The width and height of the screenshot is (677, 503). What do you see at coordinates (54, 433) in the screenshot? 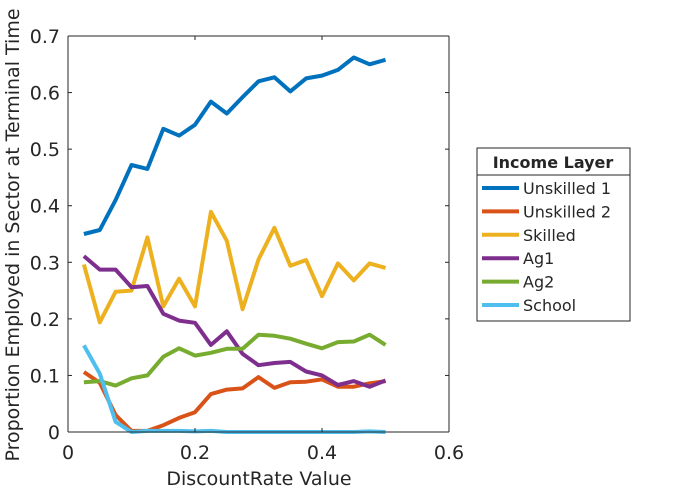
I see `y-tick-label: 0` at bounding box center [54, 433].